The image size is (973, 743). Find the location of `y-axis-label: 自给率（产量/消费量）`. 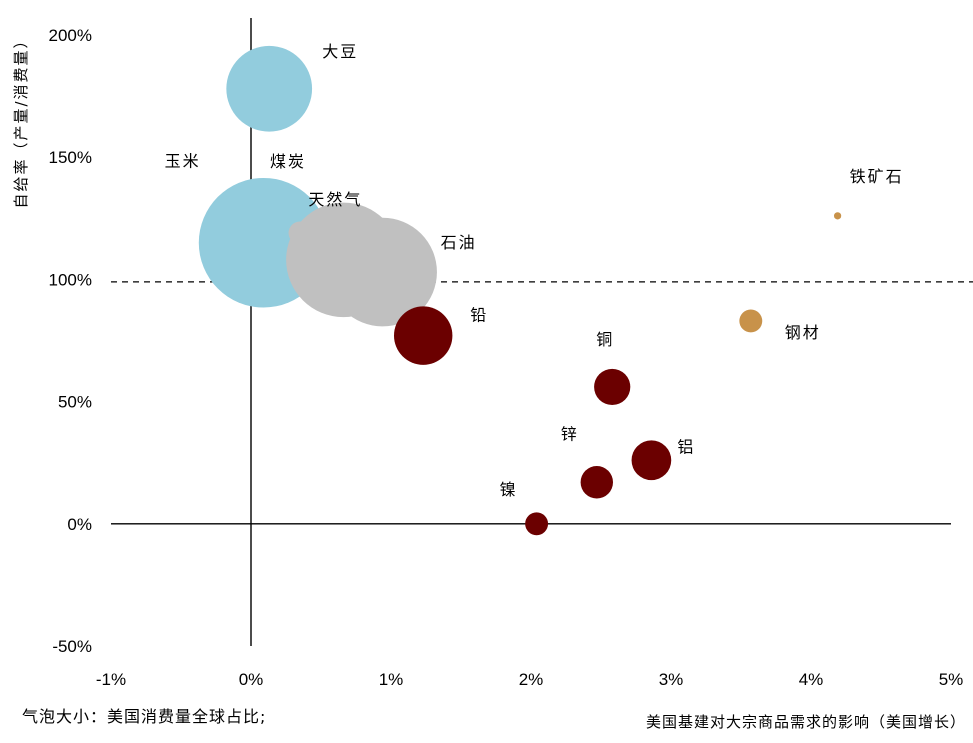

y-axis-label: 自给率（产量/消费量） is located at coordinates (21, 119).